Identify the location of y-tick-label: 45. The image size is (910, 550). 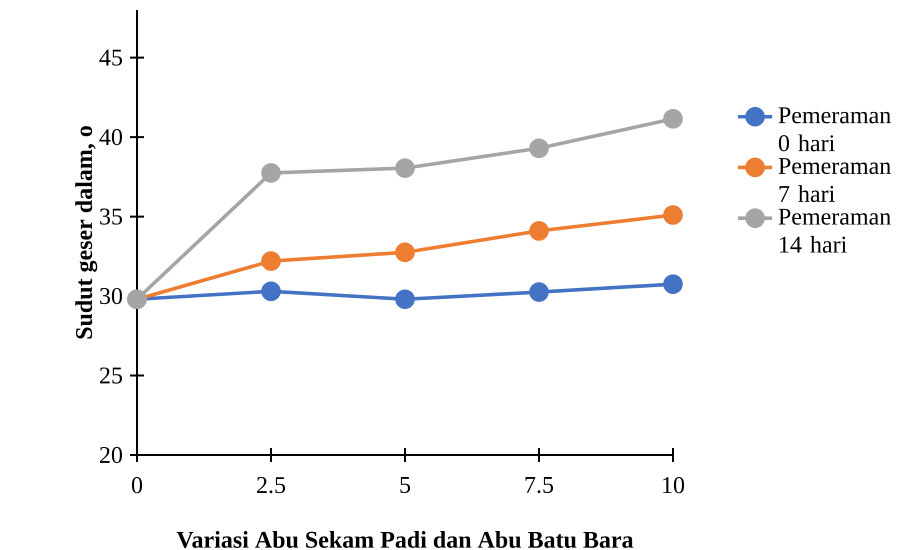
(110, 58).